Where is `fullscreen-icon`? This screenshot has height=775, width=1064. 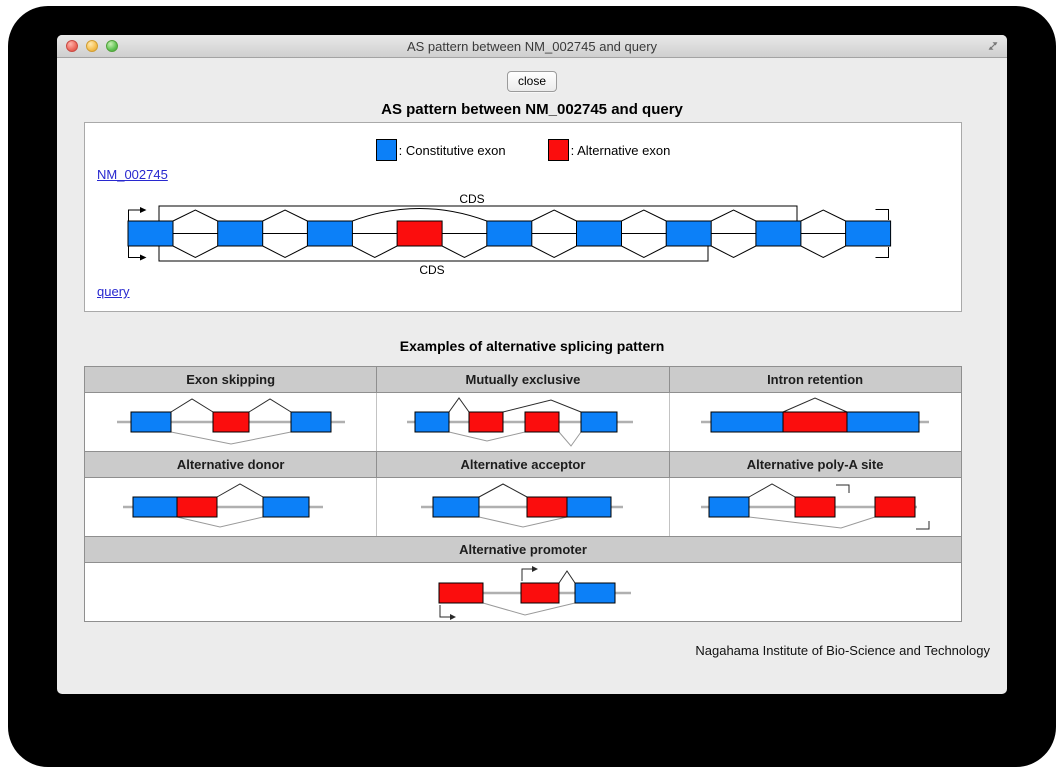
fullscreen-icon is located at coordinates (993, 46).